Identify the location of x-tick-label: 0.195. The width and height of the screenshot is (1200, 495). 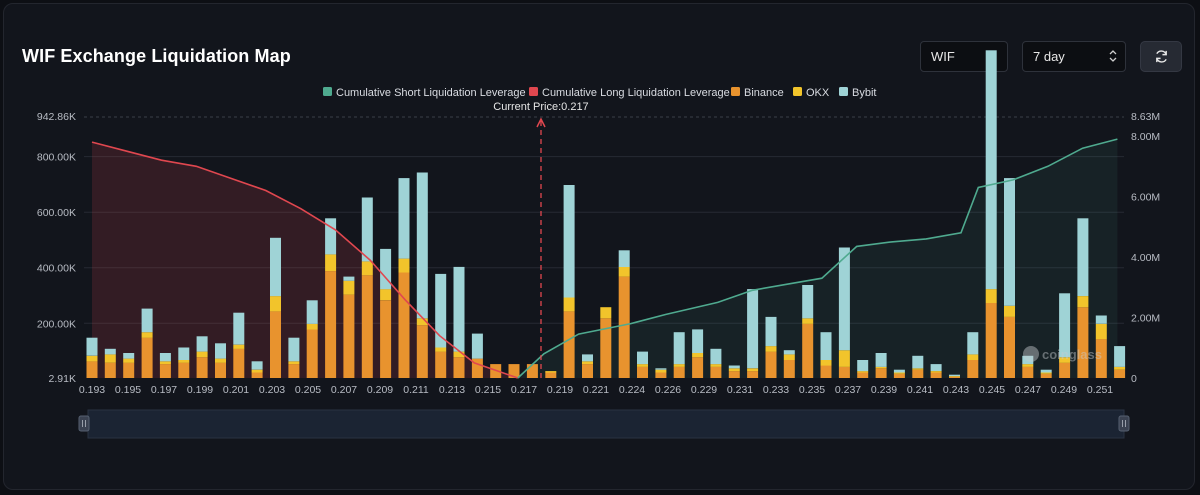
(128, 390).